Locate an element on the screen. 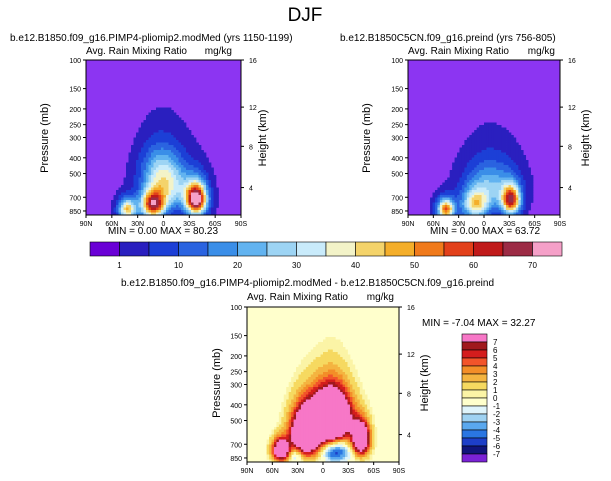 The image size is (611, 481). right-tick-label: 16 is located at coordinates (253, 61).